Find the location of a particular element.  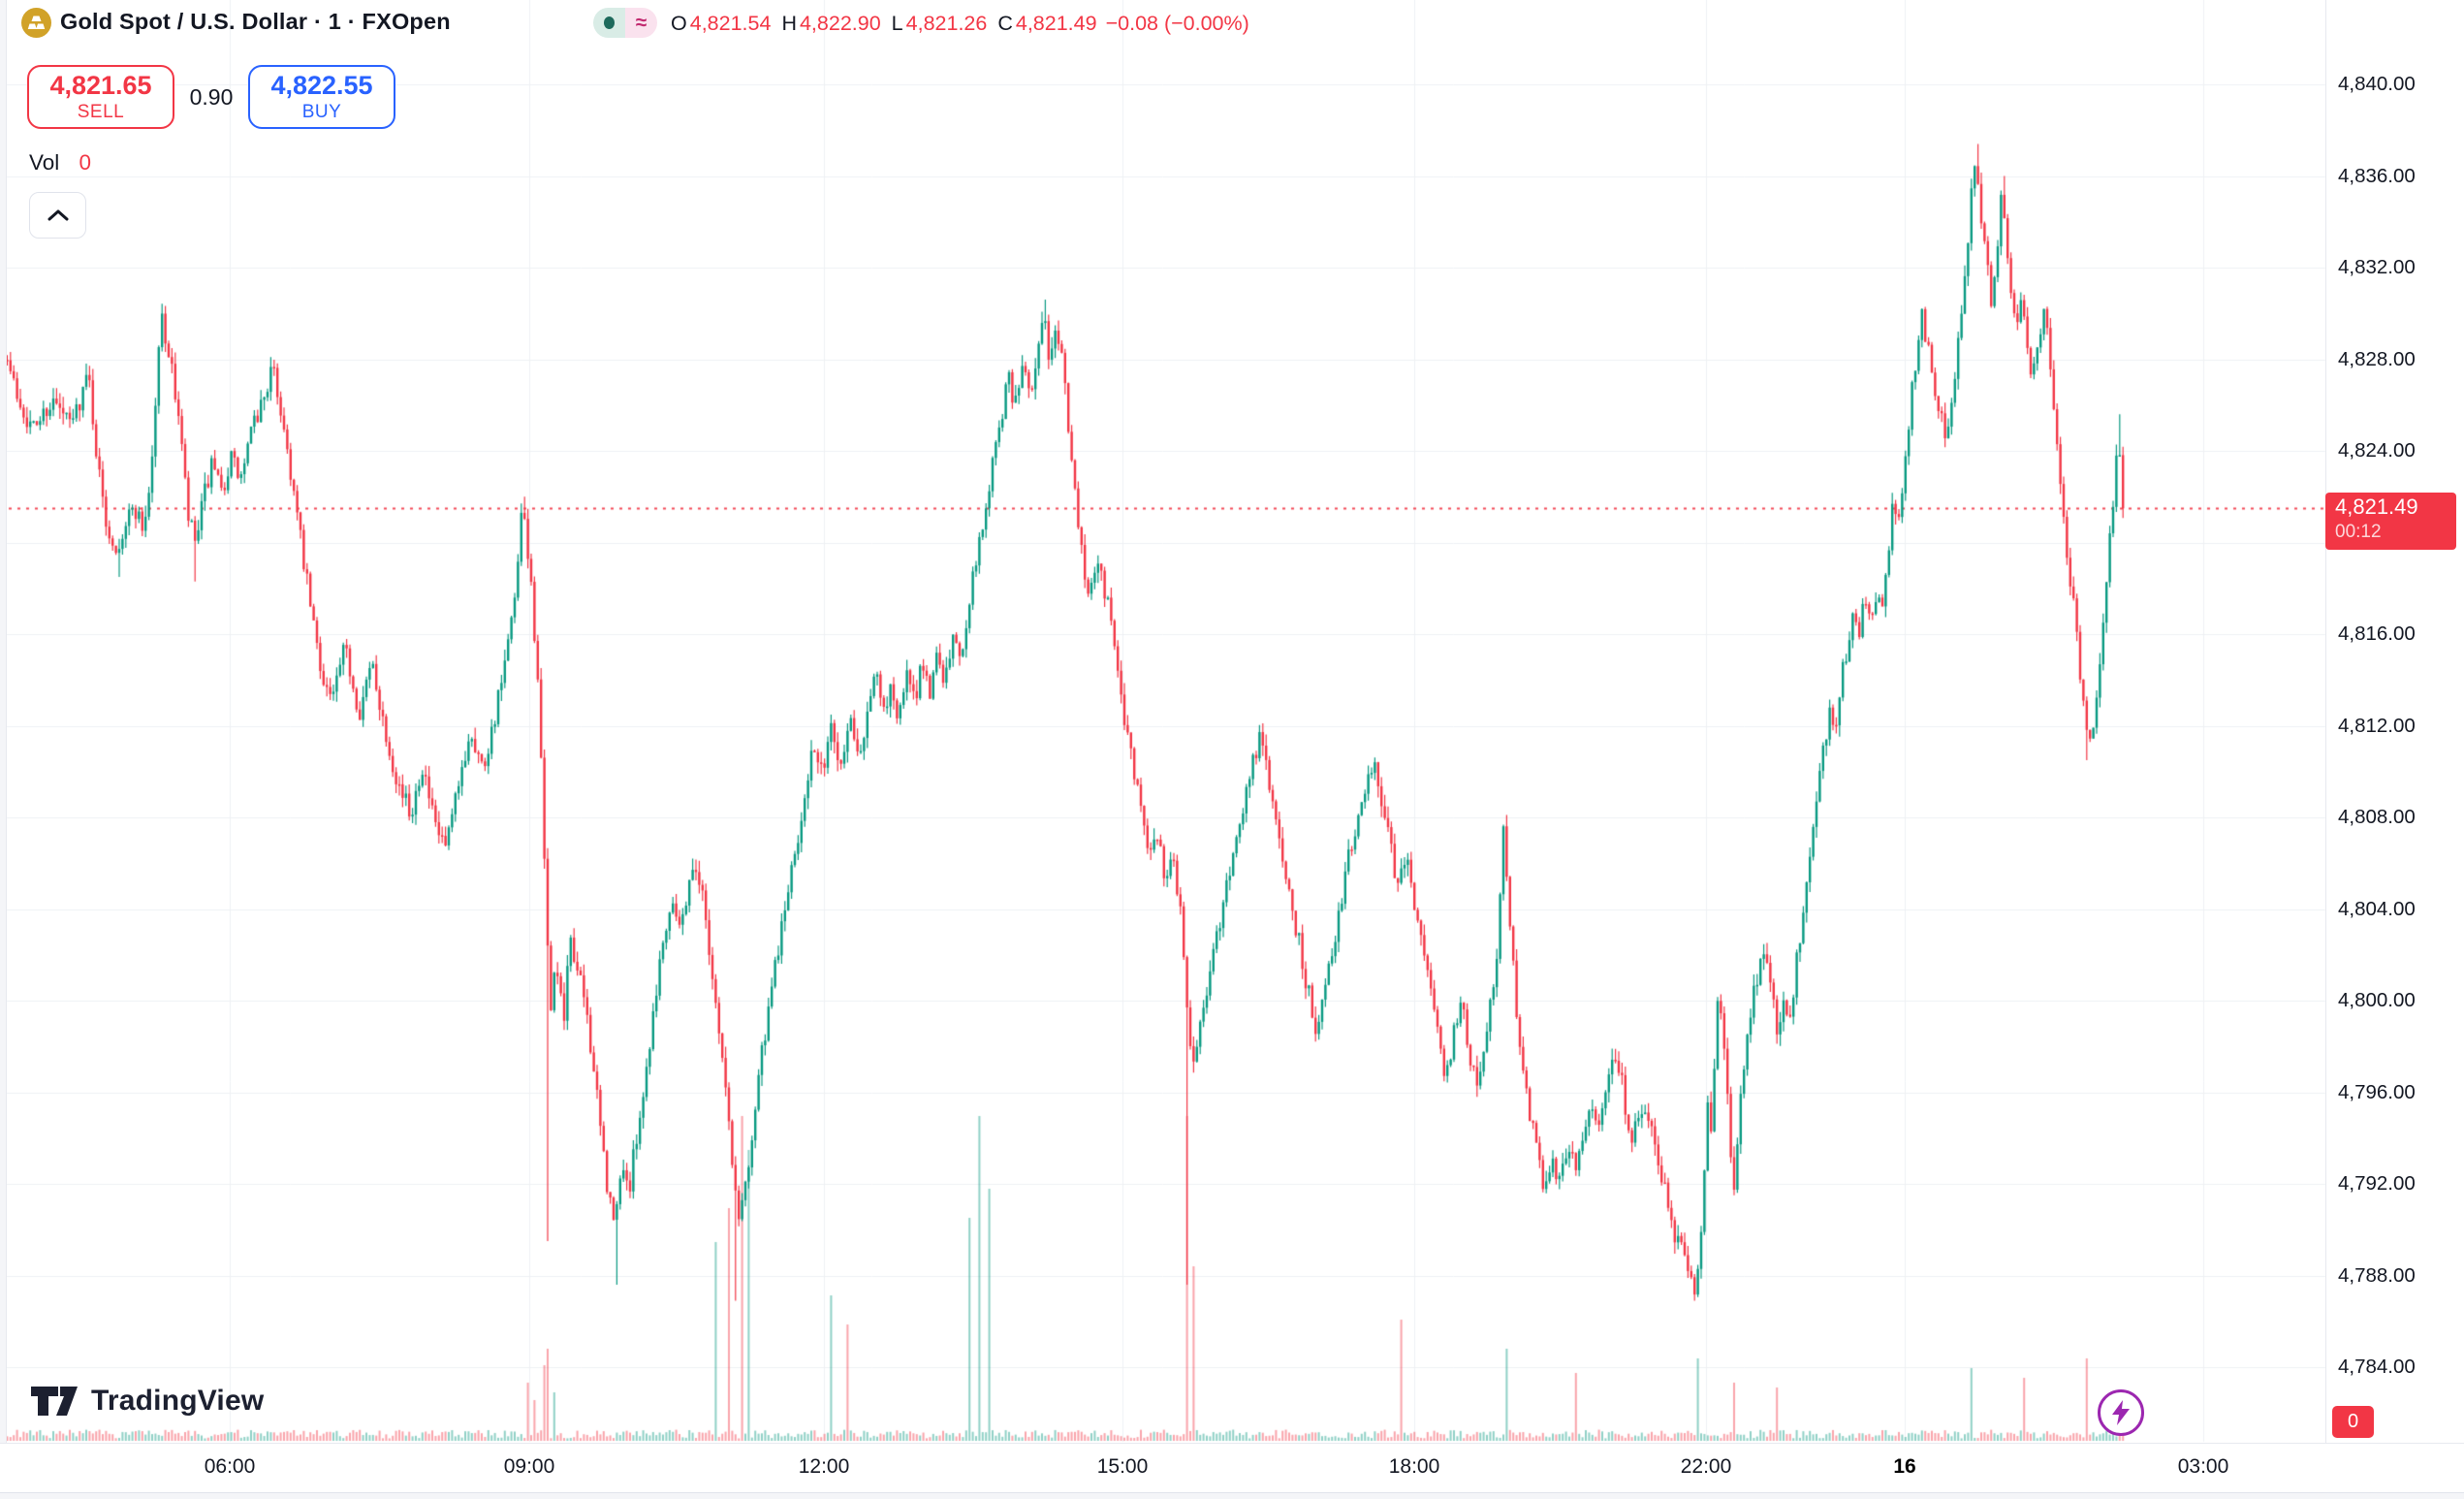

price-axis-label: 4,784.00 is located at coordinates (2377, 1366).